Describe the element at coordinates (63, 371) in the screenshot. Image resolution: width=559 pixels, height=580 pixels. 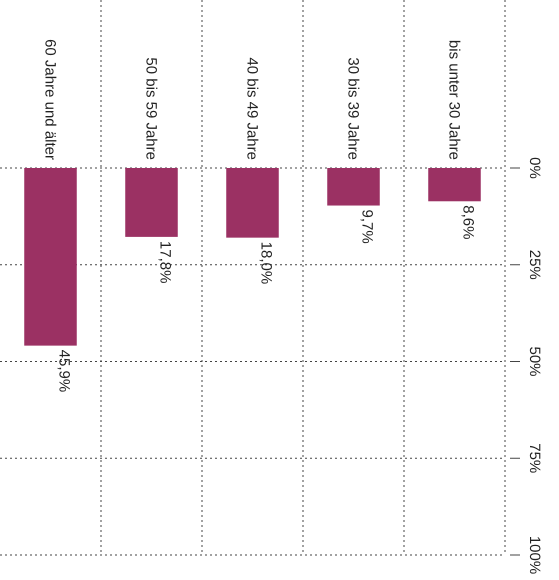
I see `data-label: 45,9%` at that location.